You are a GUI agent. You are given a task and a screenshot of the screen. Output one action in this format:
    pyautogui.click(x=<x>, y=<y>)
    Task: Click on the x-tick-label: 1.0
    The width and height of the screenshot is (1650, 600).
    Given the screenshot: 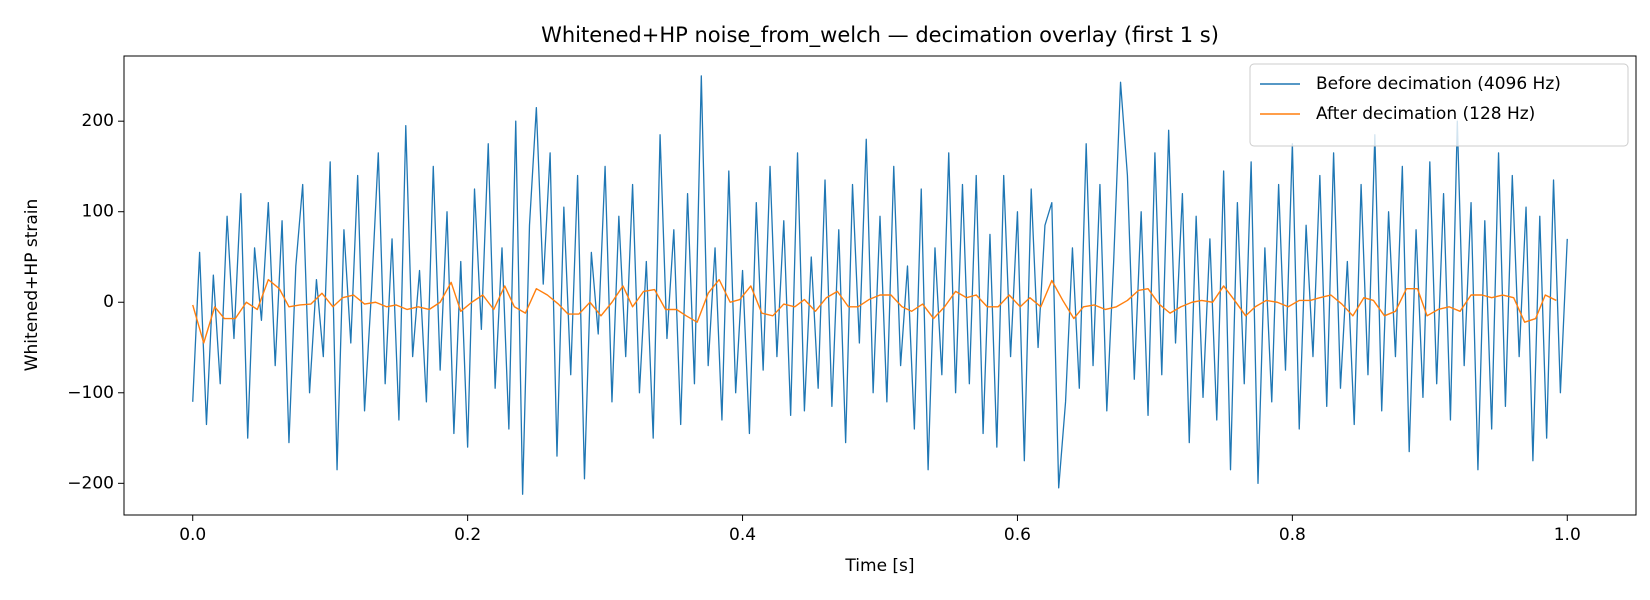 What is the action you would take?
    pyautogui.click(x=1567, y=535)
    